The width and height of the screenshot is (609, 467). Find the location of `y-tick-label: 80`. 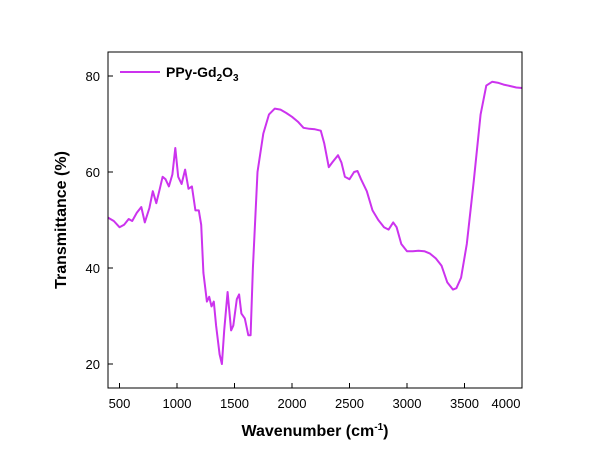

y-tick-label: 80 is located at coordinates (93, 76).